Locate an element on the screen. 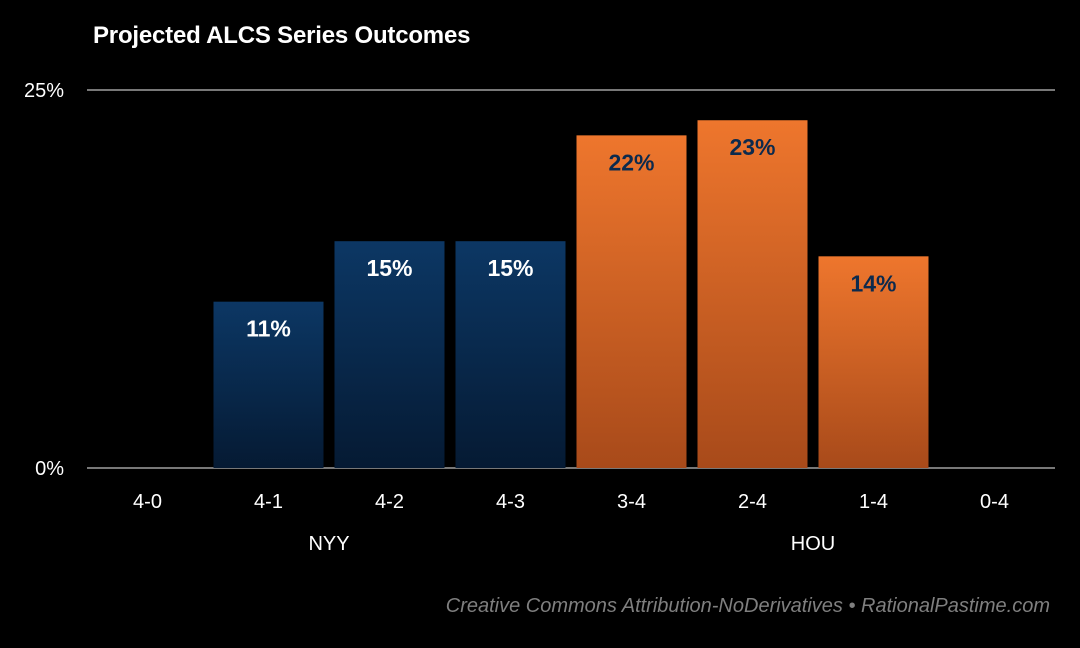 The image size is (1080, 648). x-tick-label: 3-4 is located at coordinates (631, 502).